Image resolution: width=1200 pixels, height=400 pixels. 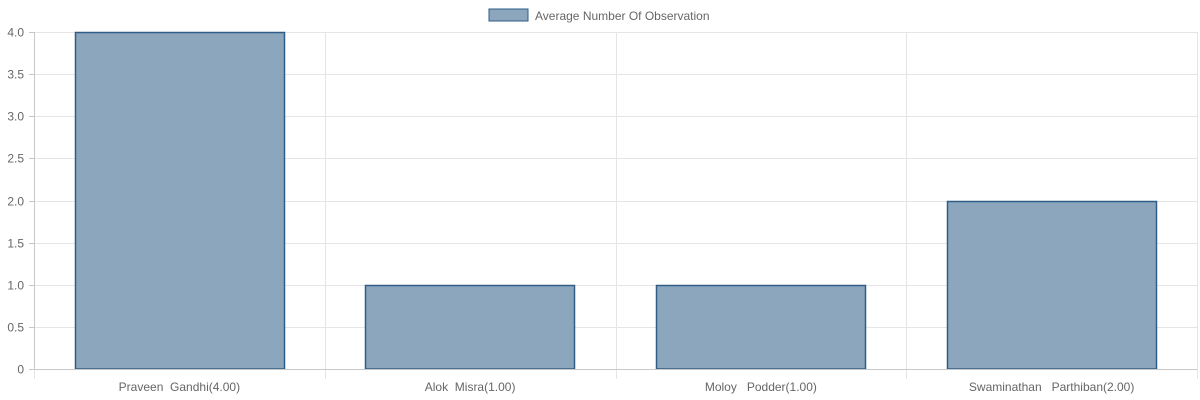 I want to click on legend: Average Number Of Observation, so click(x=599, y=15).